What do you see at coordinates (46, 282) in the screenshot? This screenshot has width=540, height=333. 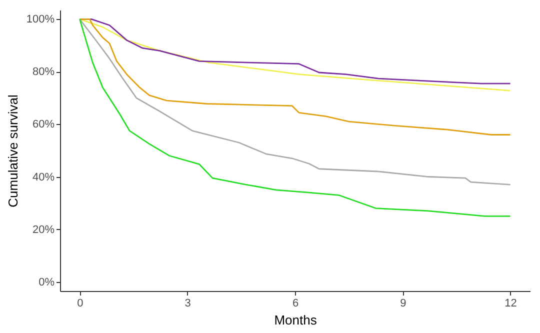 I see `y-tick-label: 0%` at bounding box center [46, 282].